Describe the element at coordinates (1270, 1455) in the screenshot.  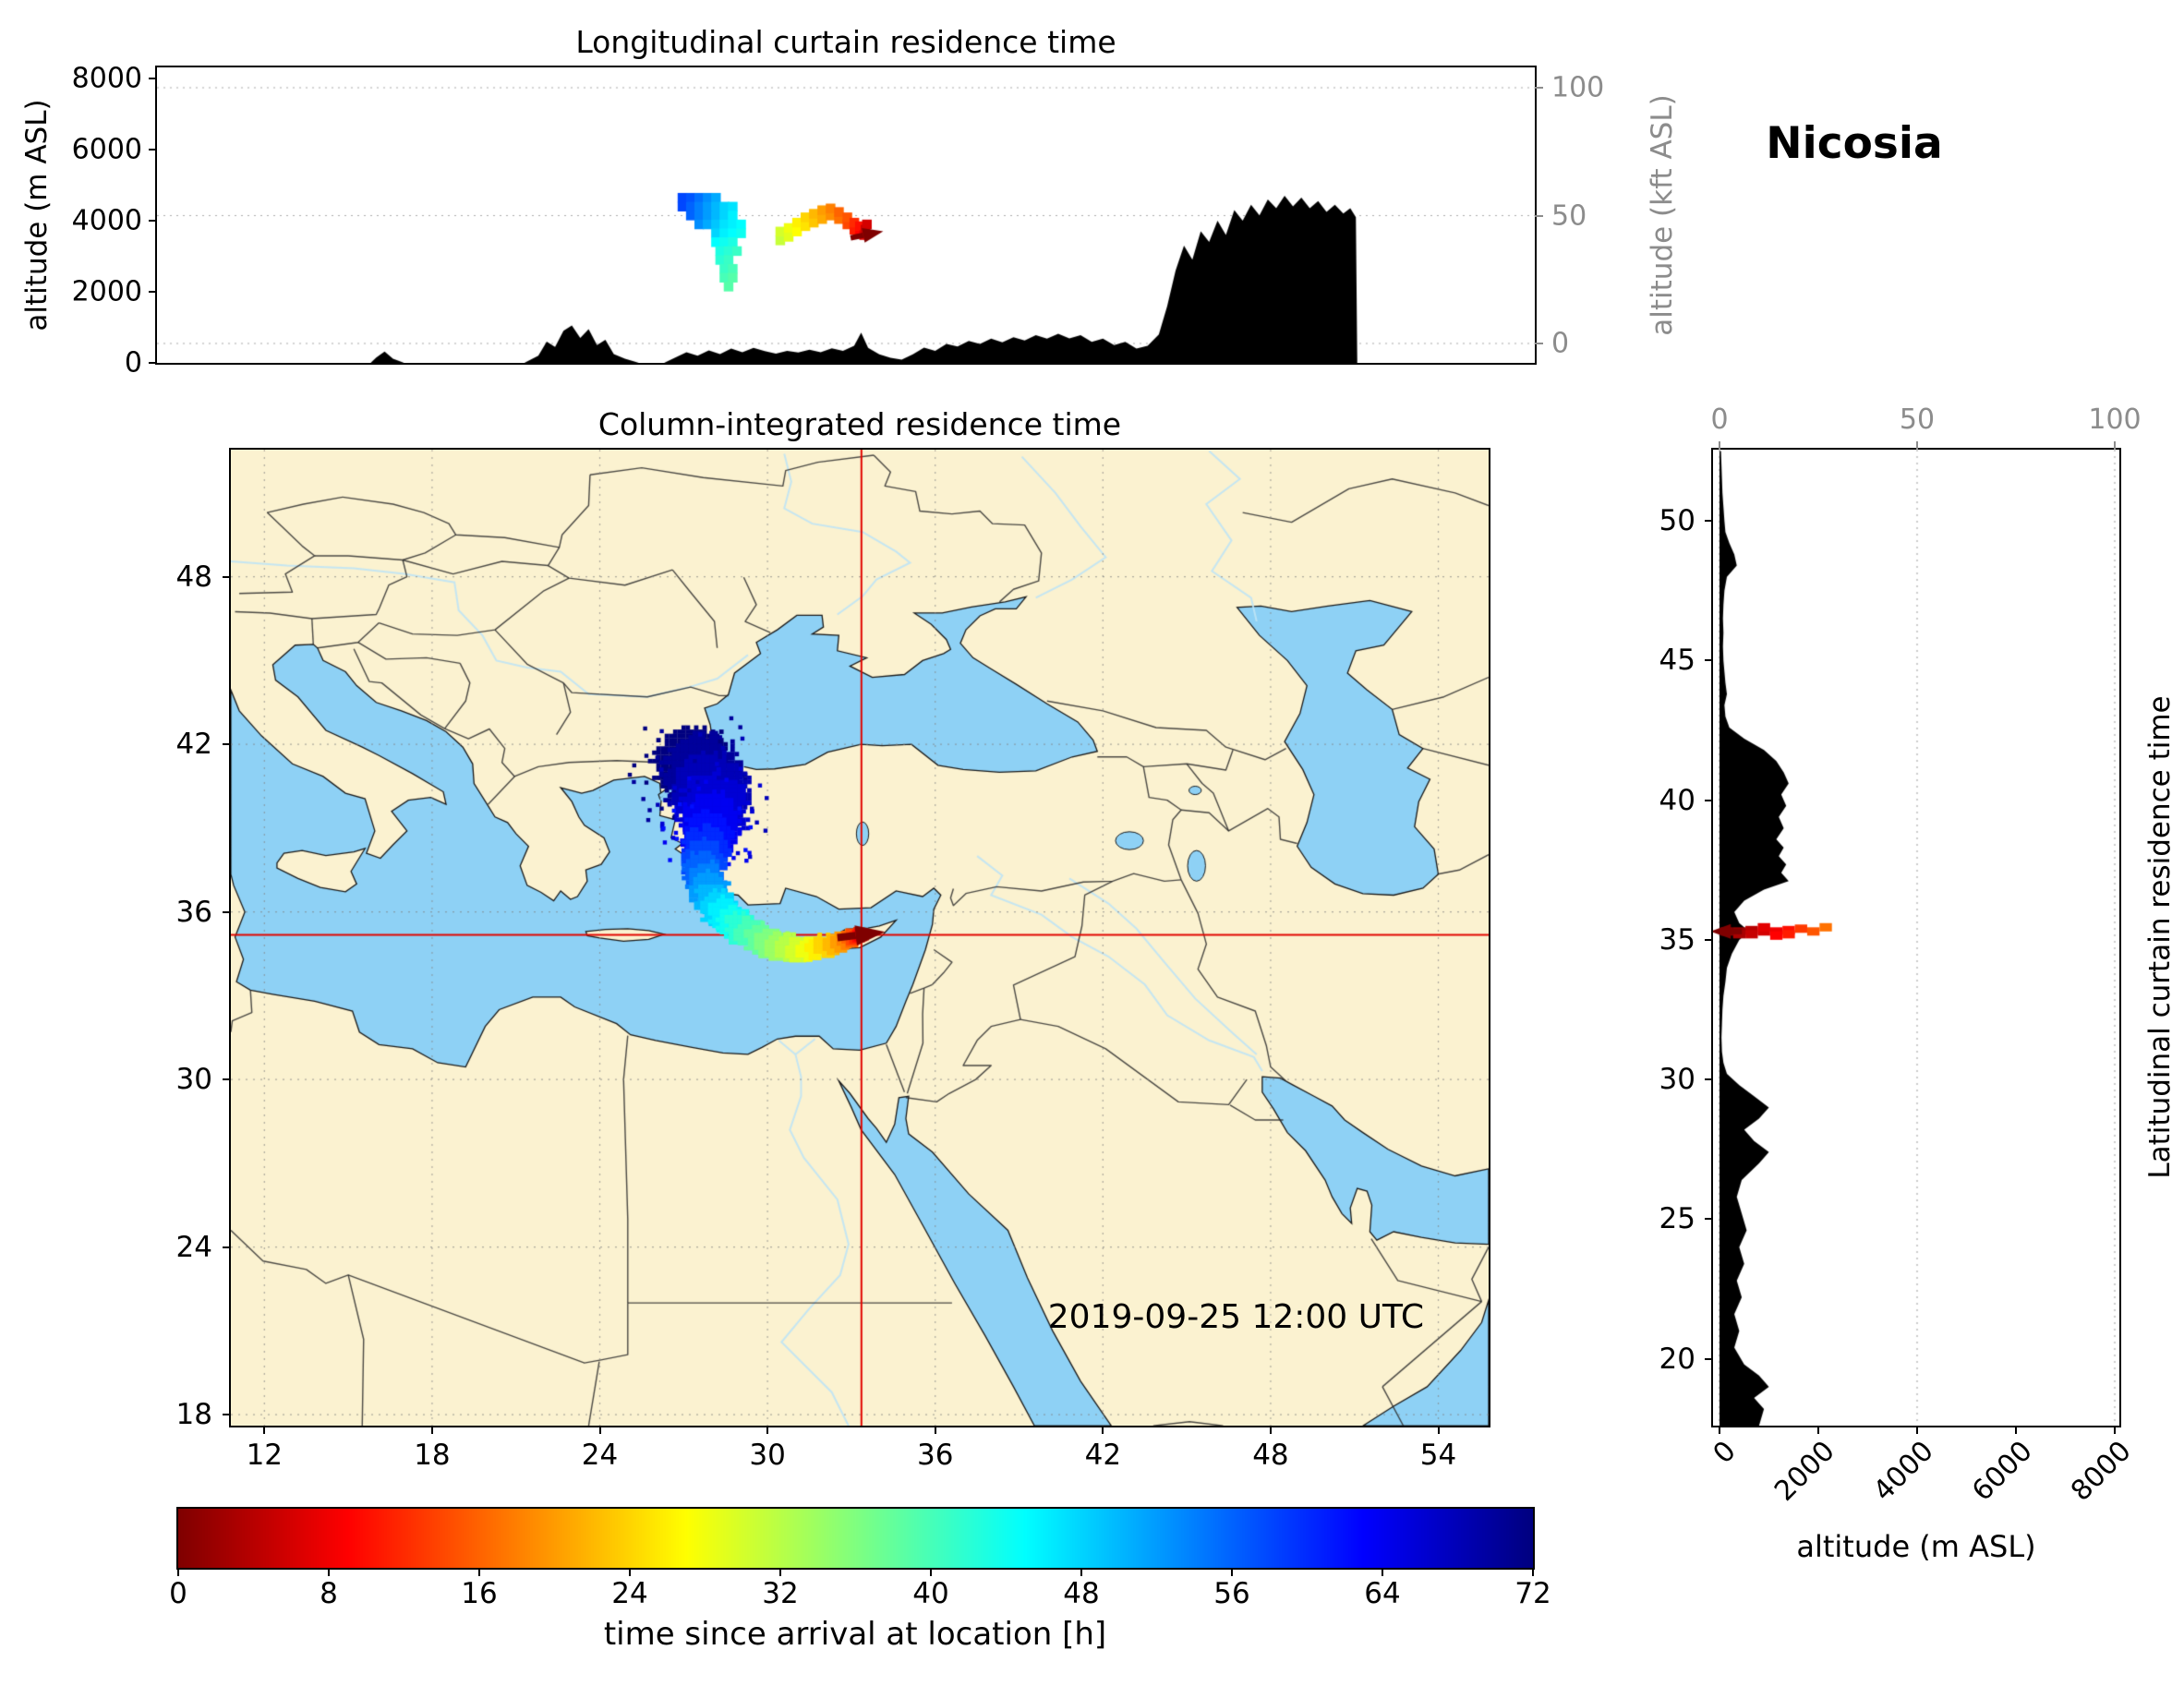
I see `xtick-longitude: 48` at that location.